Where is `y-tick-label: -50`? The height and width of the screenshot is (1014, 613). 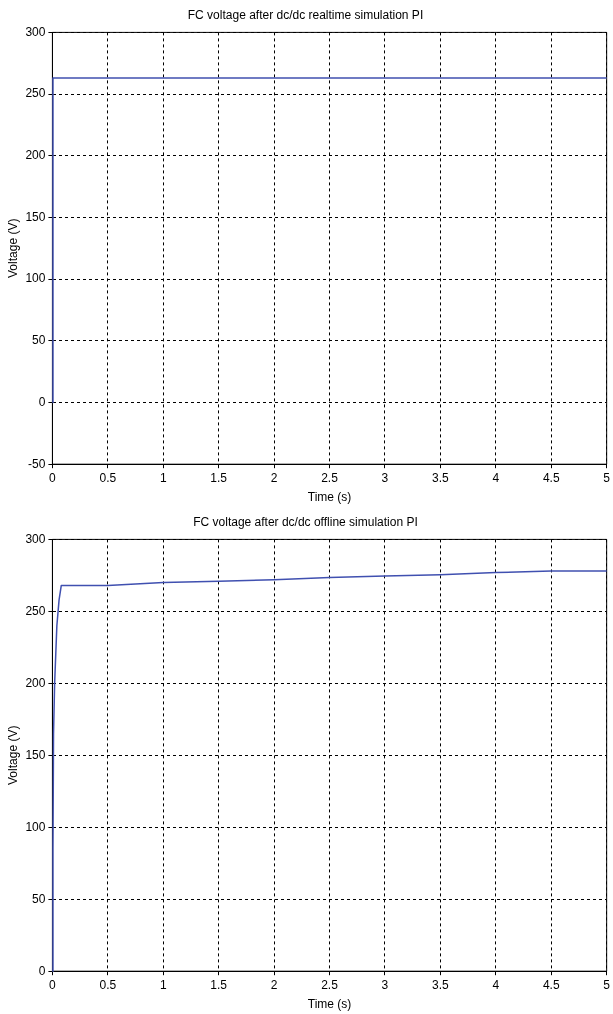 y-tick-label: -50 is located at coordinates (37, 463).